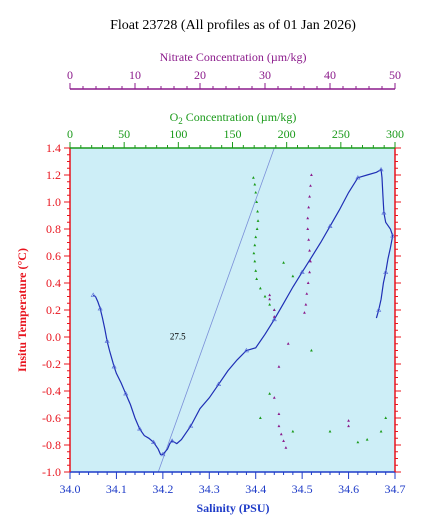  Describe the element at coordinates (51, 445) in the screenshot. I see `y-tick-label: -0.8` at that location.